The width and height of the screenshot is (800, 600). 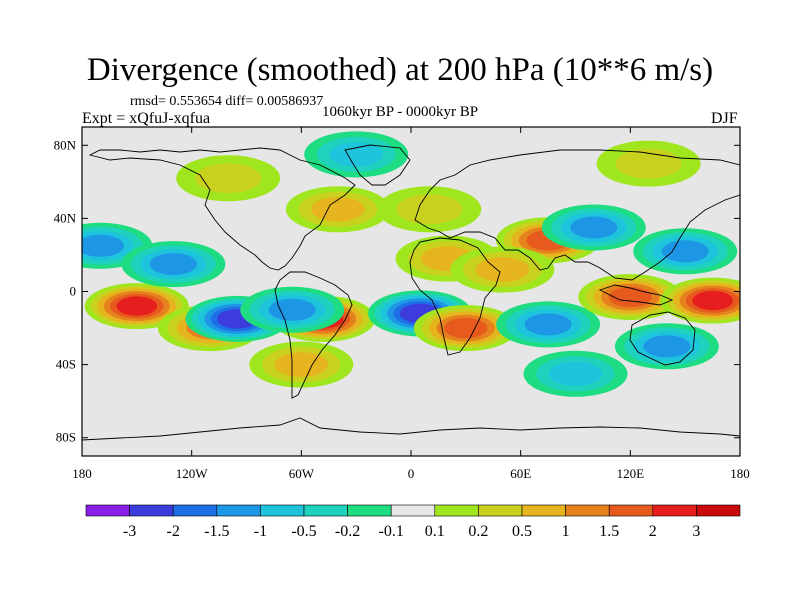 I want to click on coast-south-america, so click(x=313, y=335).